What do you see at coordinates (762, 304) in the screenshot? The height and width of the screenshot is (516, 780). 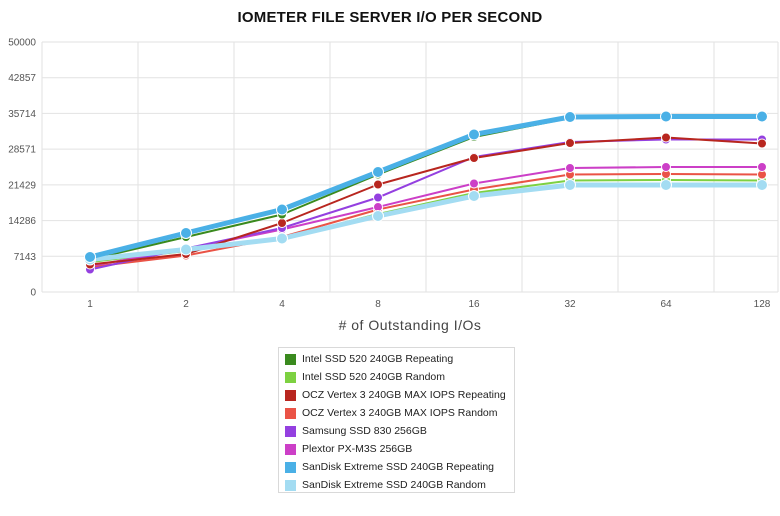 I see `x-tick-label: 128` at bounding box center [762, 304].